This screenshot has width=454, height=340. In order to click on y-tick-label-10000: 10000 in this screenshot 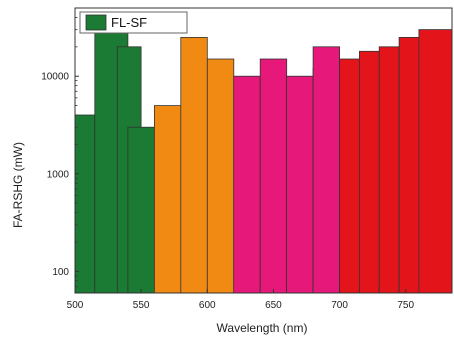, I will do `click(55, 77)`.